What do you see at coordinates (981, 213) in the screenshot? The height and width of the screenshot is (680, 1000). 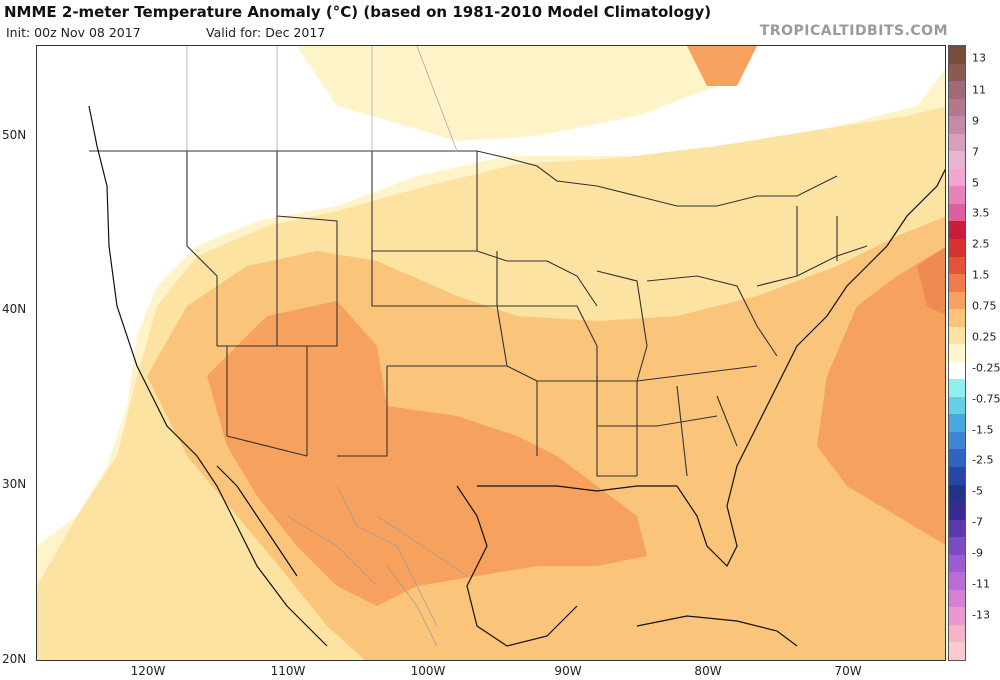 I see `colorbar-label: 3.5` at bounding box center [981, 213].